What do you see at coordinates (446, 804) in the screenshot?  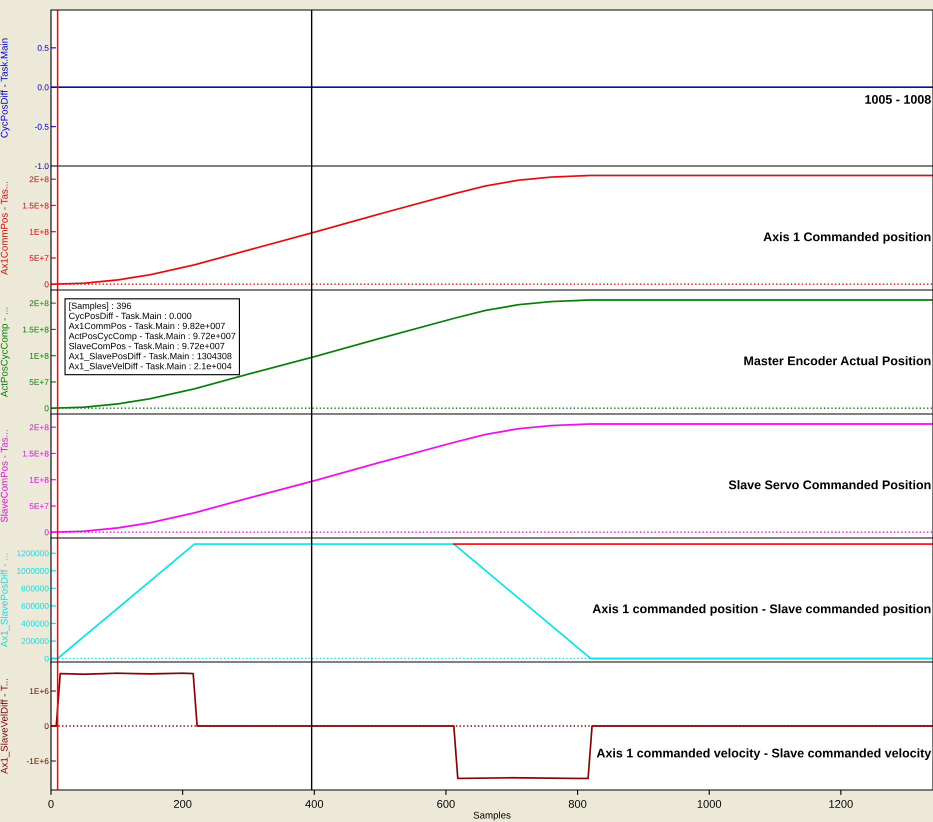 I see `x-tick-label: 600` at bounding box center [446, 804].